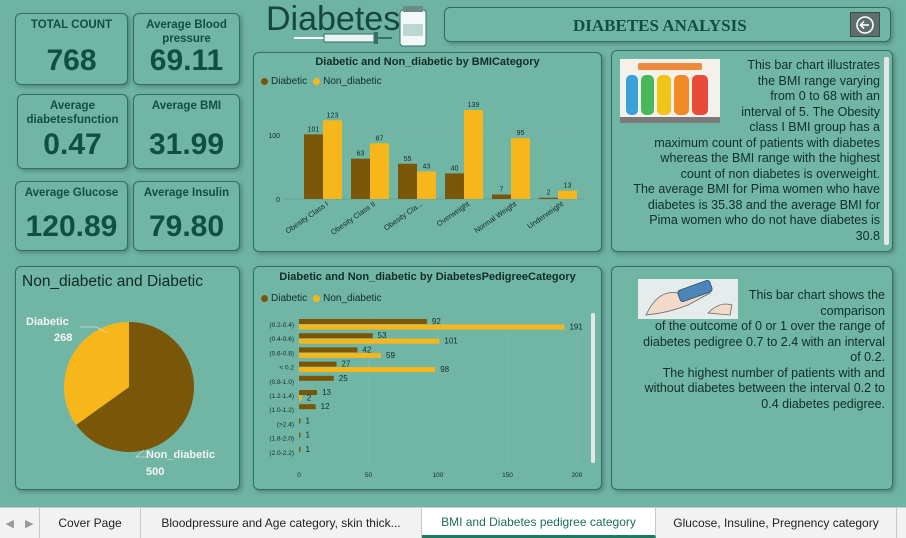 The width and height of the screenshot is (906, 538). What do you see at coordinates (333, 19) in the screenshot?
I see `logo-text: Diabetes` at bounding box center [333, 19].